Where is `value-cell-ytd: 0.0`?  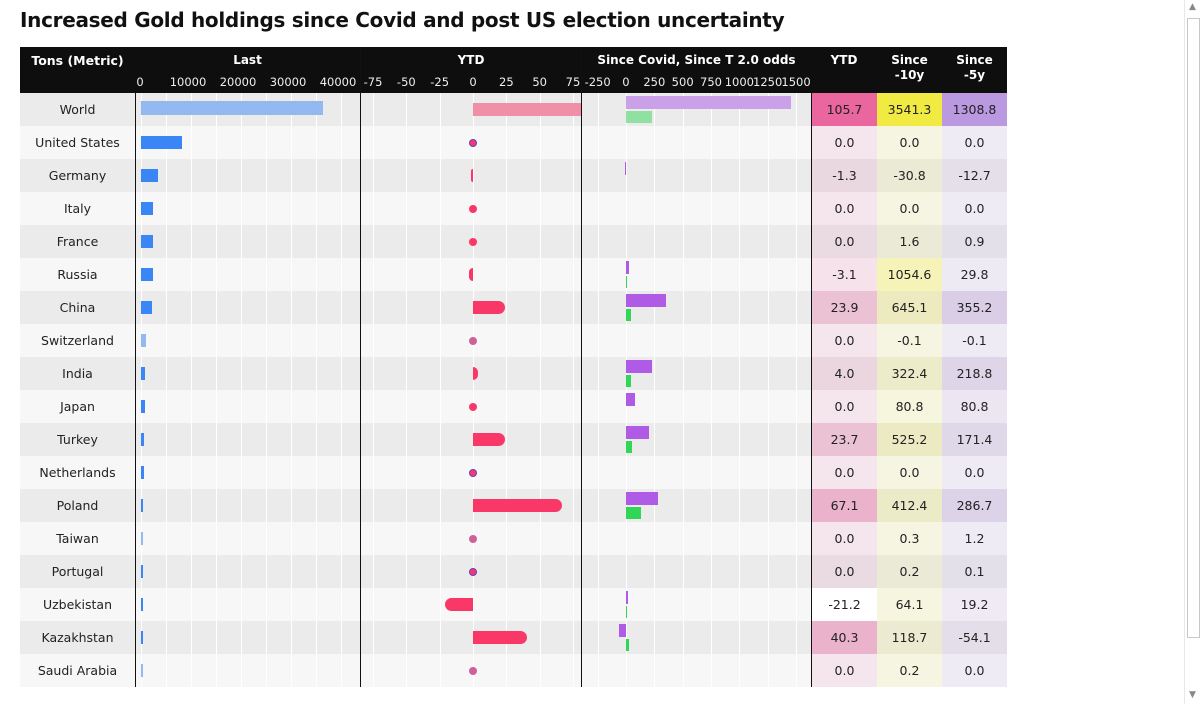 value-cell-ytd: 0.0 is located at coordinates (844, 472).